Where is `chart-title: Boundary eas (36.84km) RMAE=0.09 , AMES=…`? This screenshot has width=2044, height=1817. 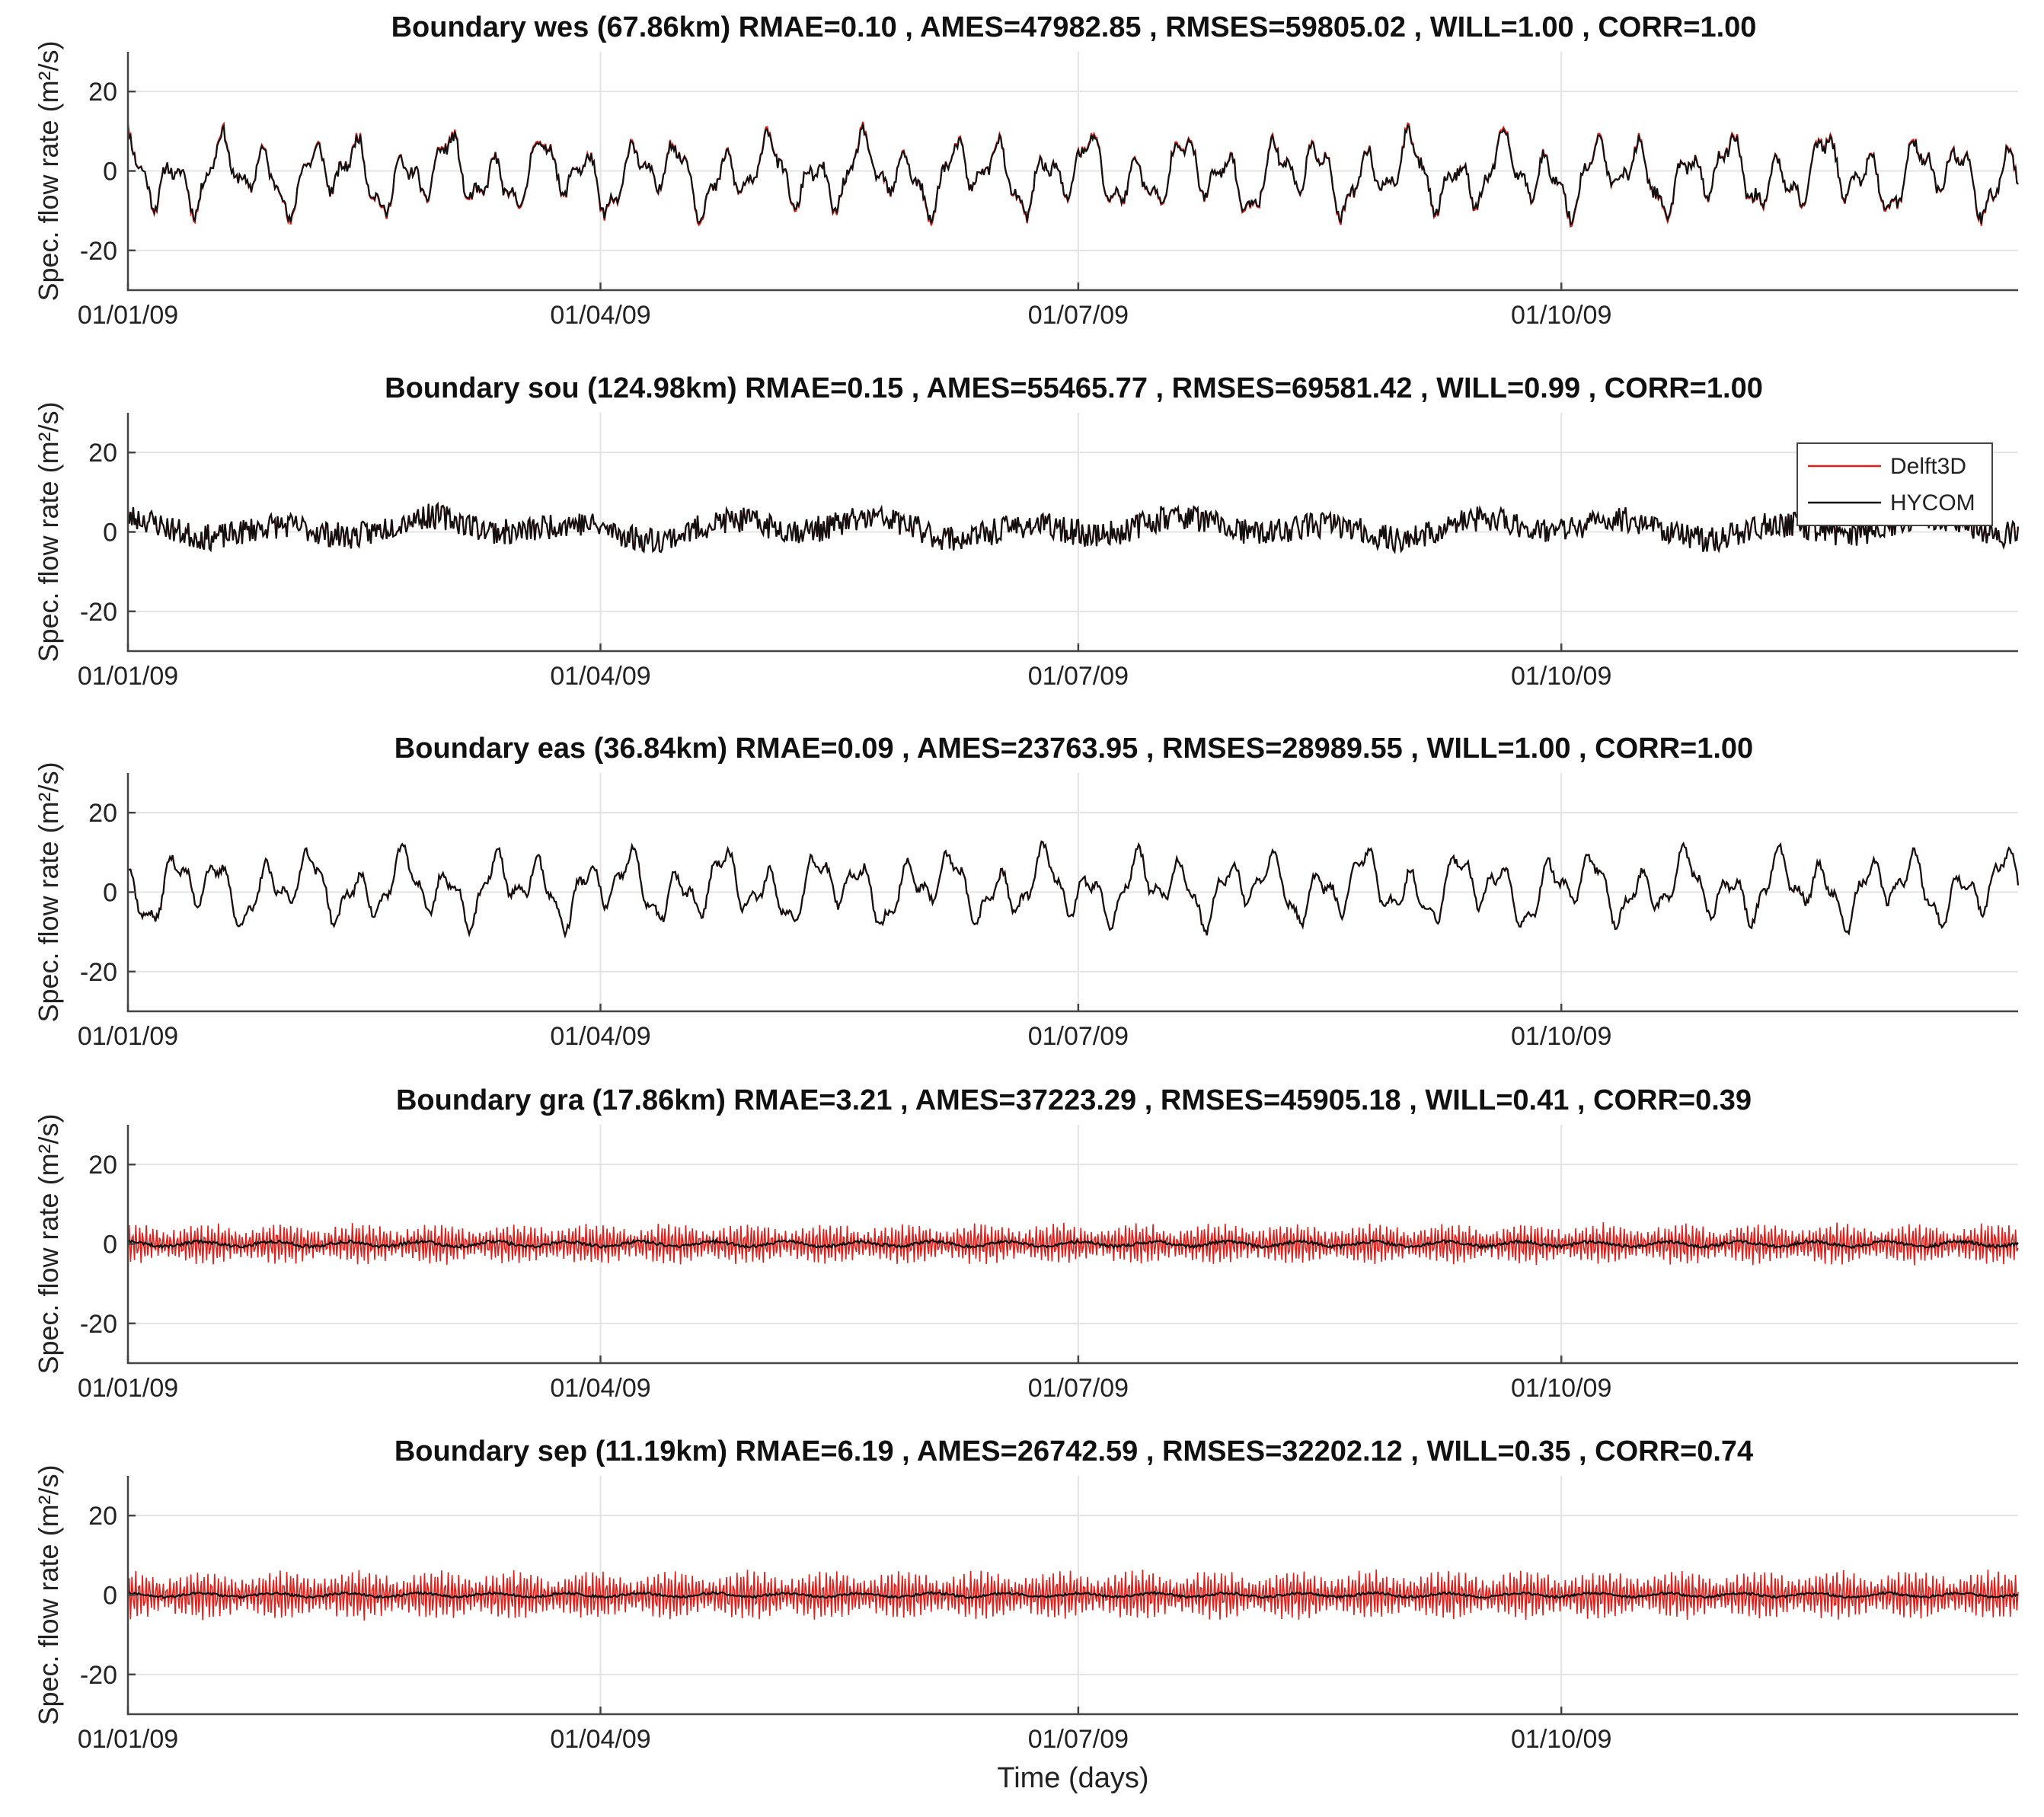 chart-title: Boundary eas (36.84km) RMAE=0.09 , AMES=… is located at coordinates (1073, 749).